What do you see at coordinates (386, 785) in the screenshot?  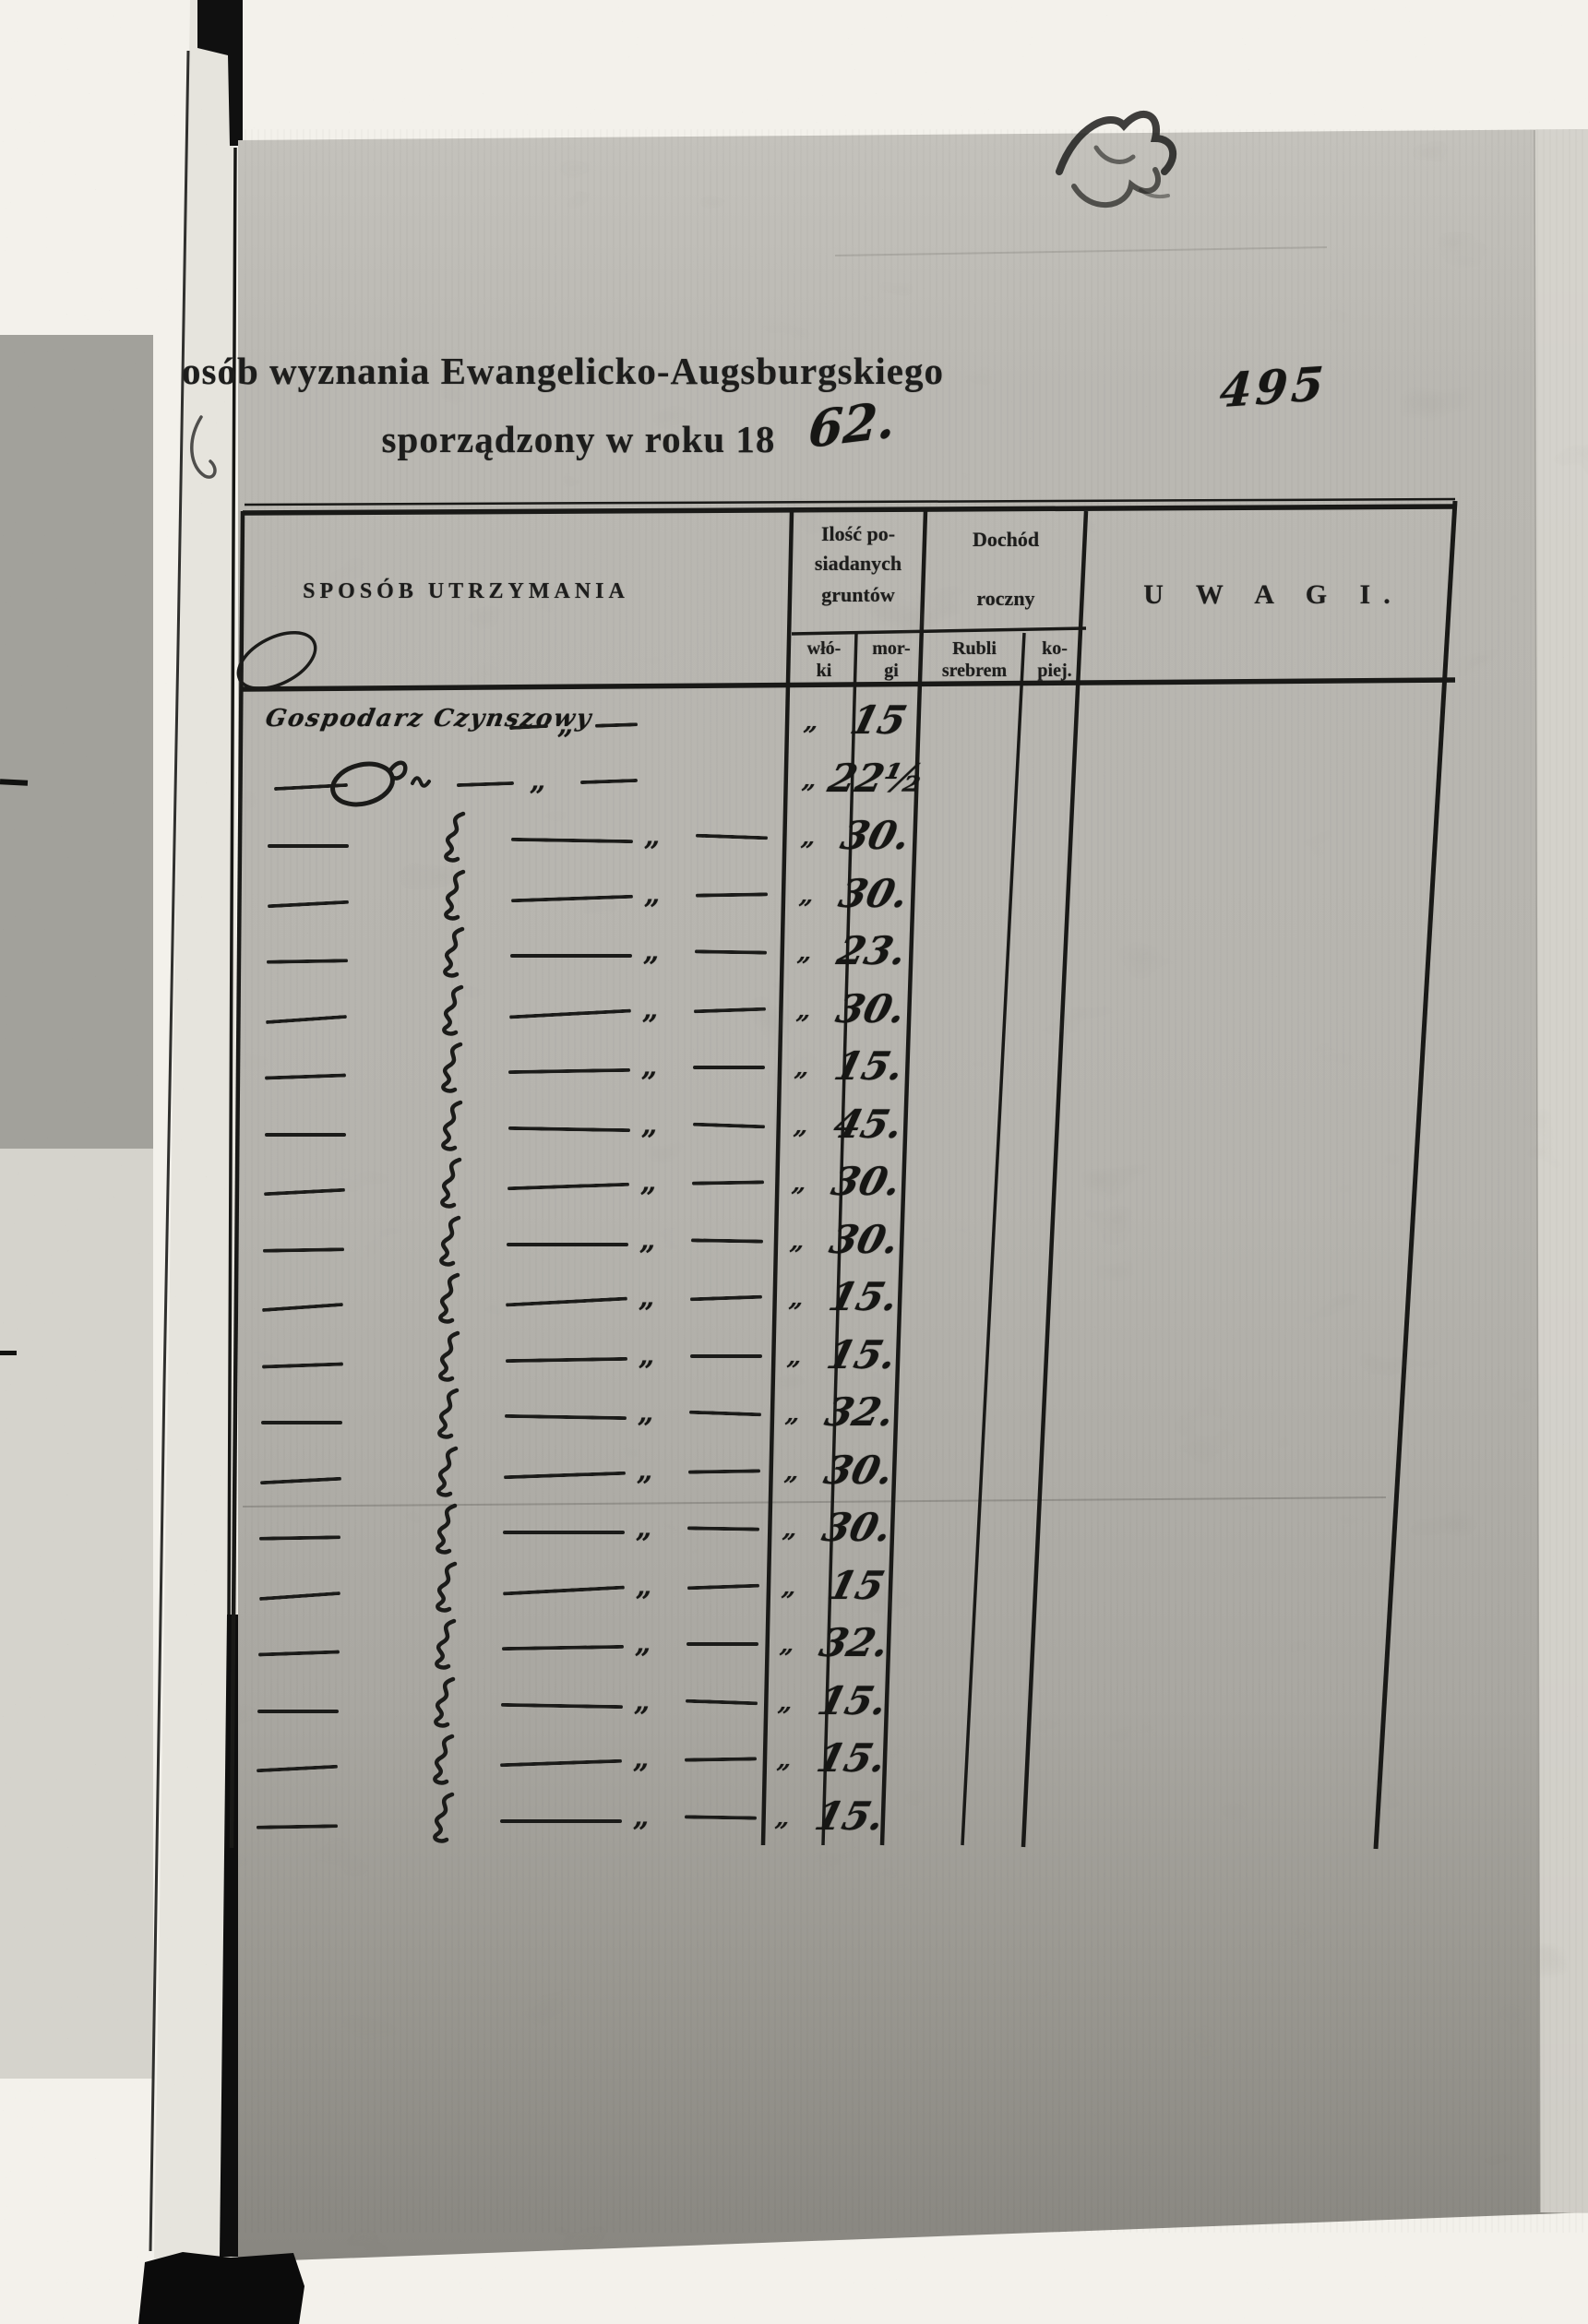 I see `do-ditto-flourish` at bounding box center [386, 785].